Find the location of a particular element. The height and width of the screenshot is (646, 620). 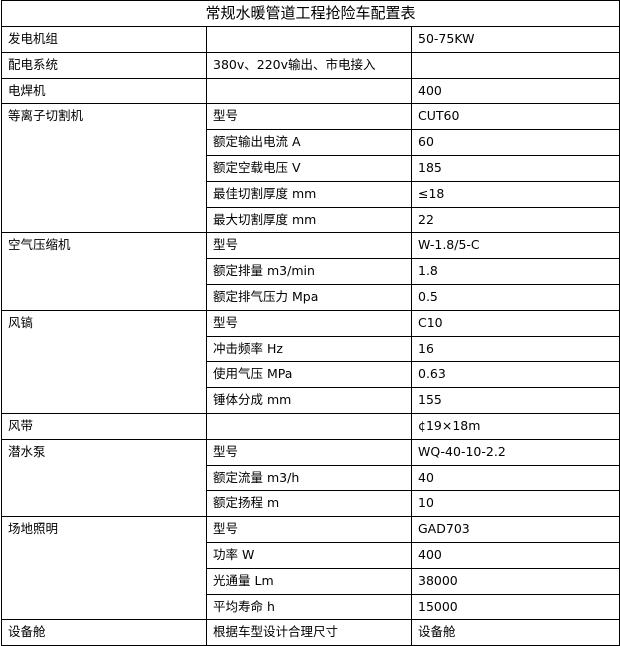

value-cell: 15000 is located at coordinates (515, 607).